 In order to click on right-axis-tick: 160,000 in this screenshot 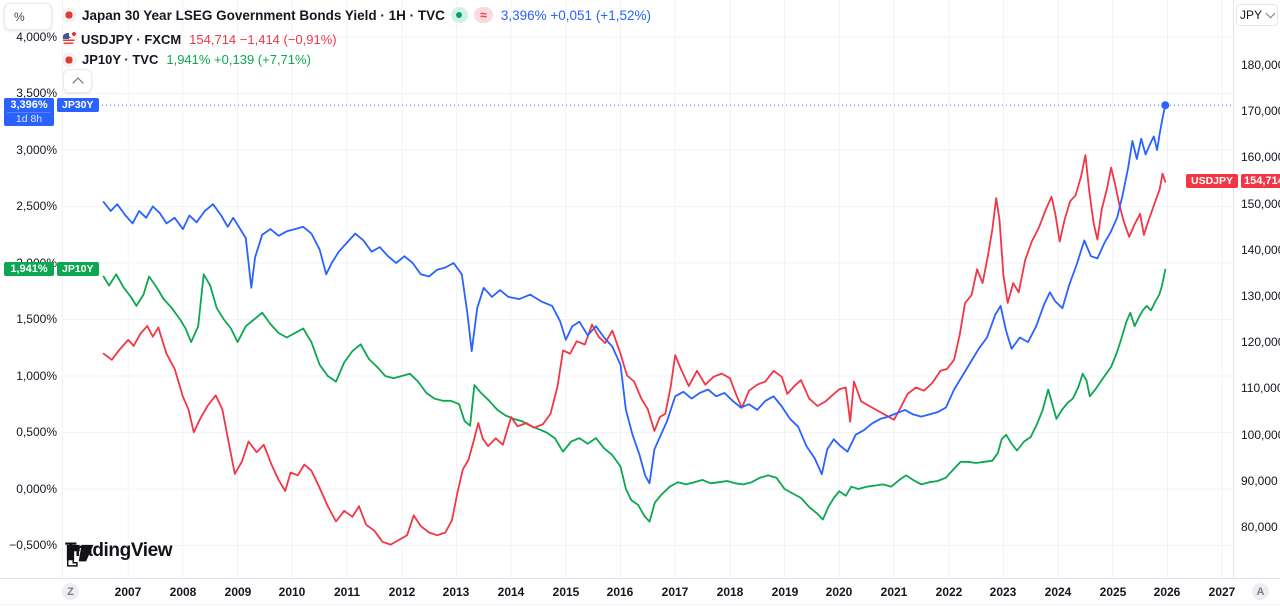, I will do `click(1260, 157)`.